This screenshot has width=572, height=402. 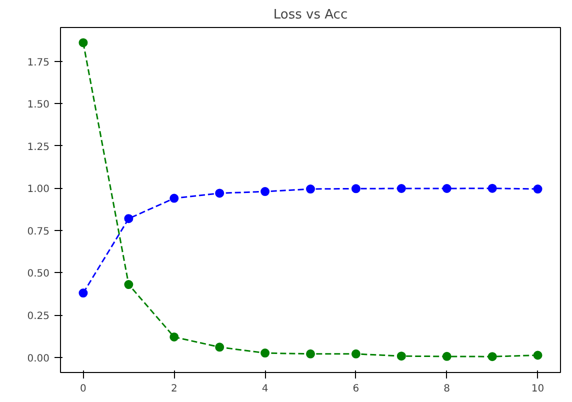 I want to click on x-tick-label: 2, so click(x=174, y=389).